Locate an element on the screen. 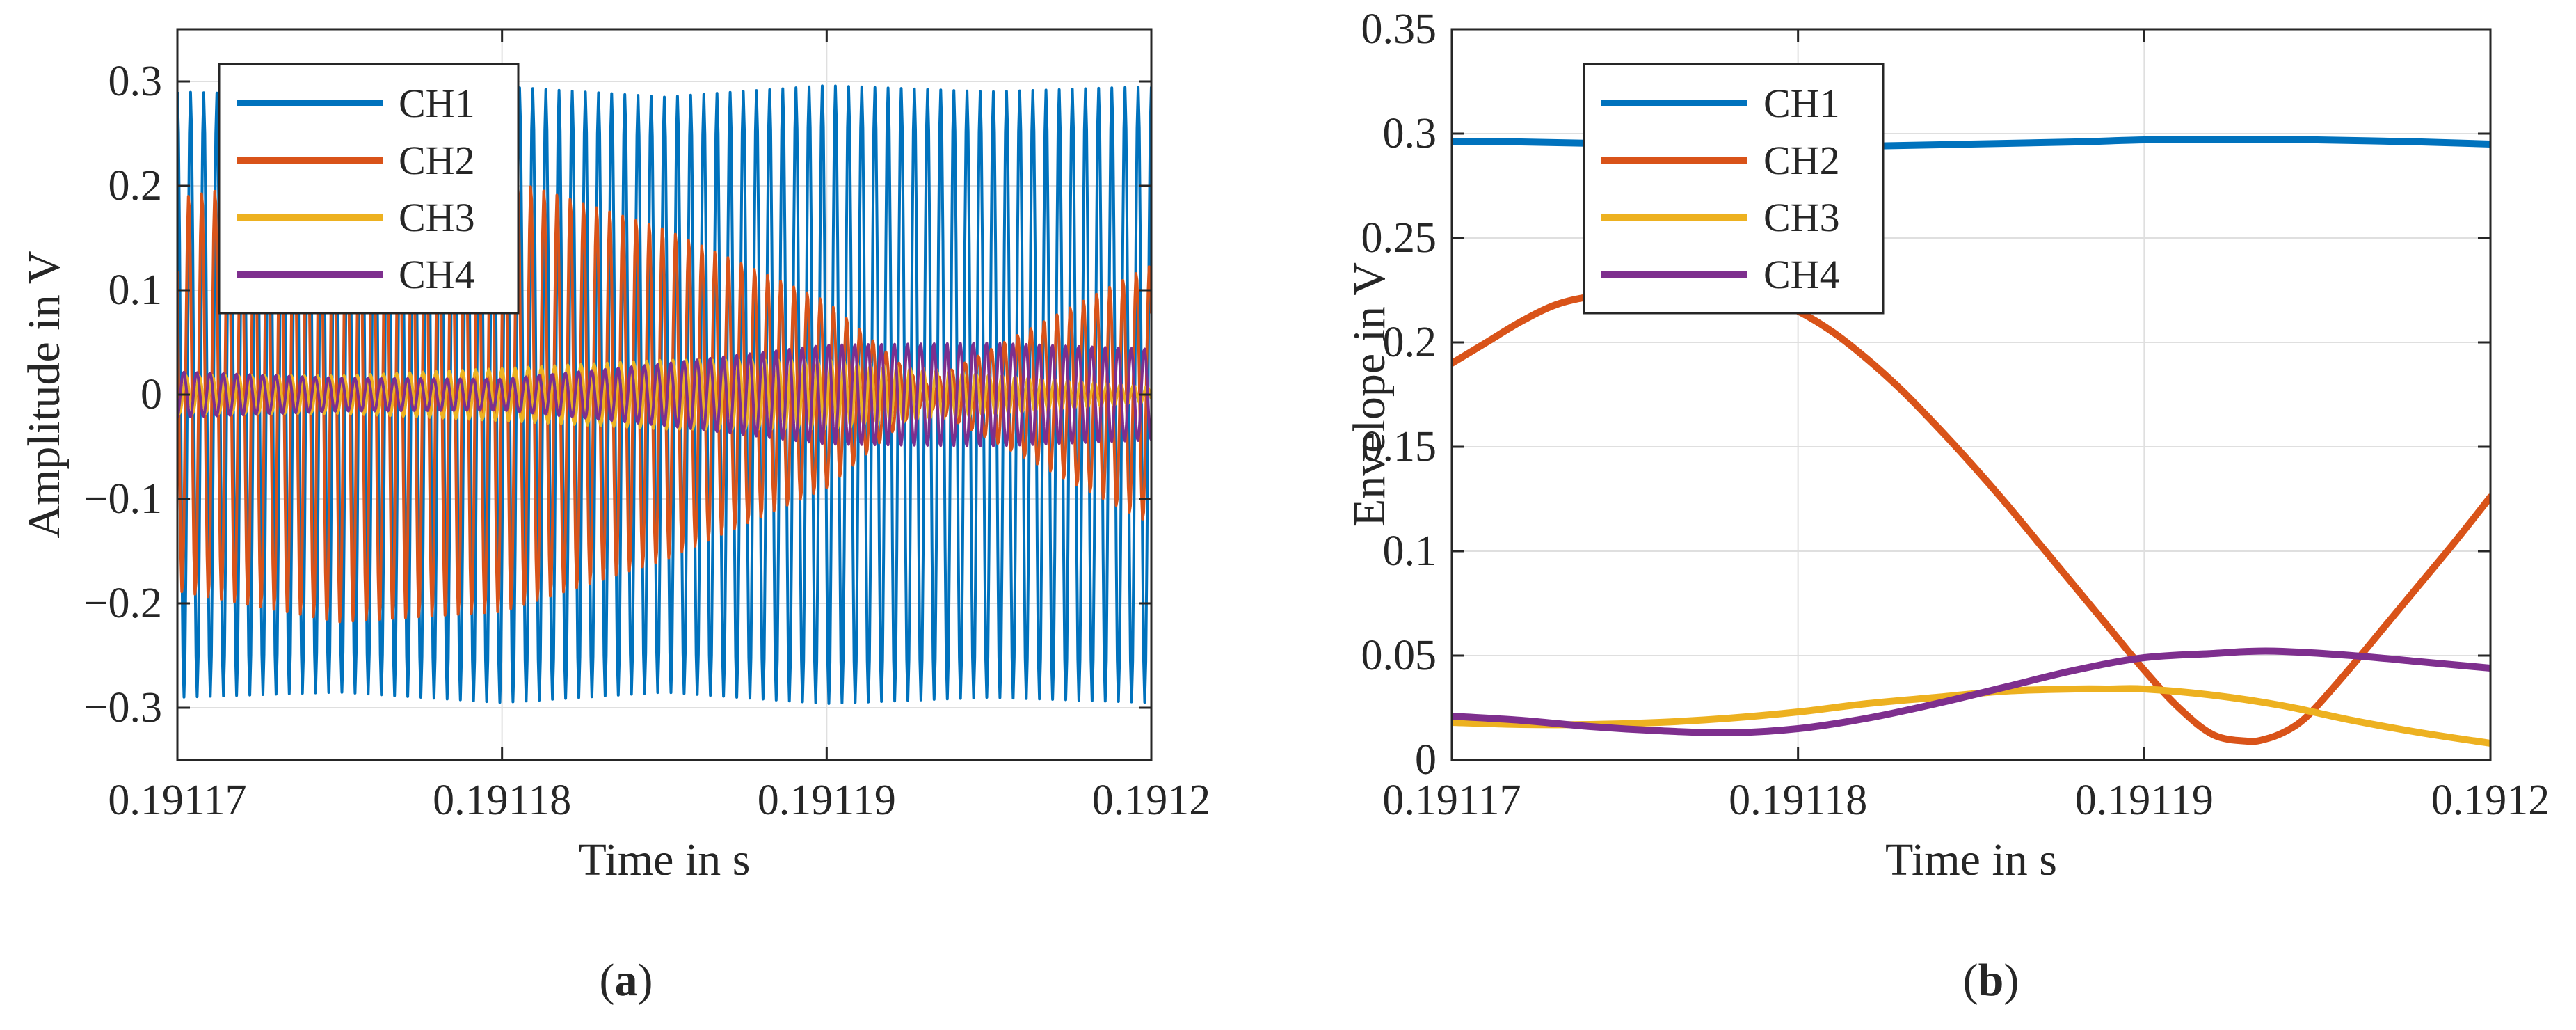 The height and width of the screenshot is (1030, 2576). subfigure-label-b: (b) is located at coordinates (1991, 980).